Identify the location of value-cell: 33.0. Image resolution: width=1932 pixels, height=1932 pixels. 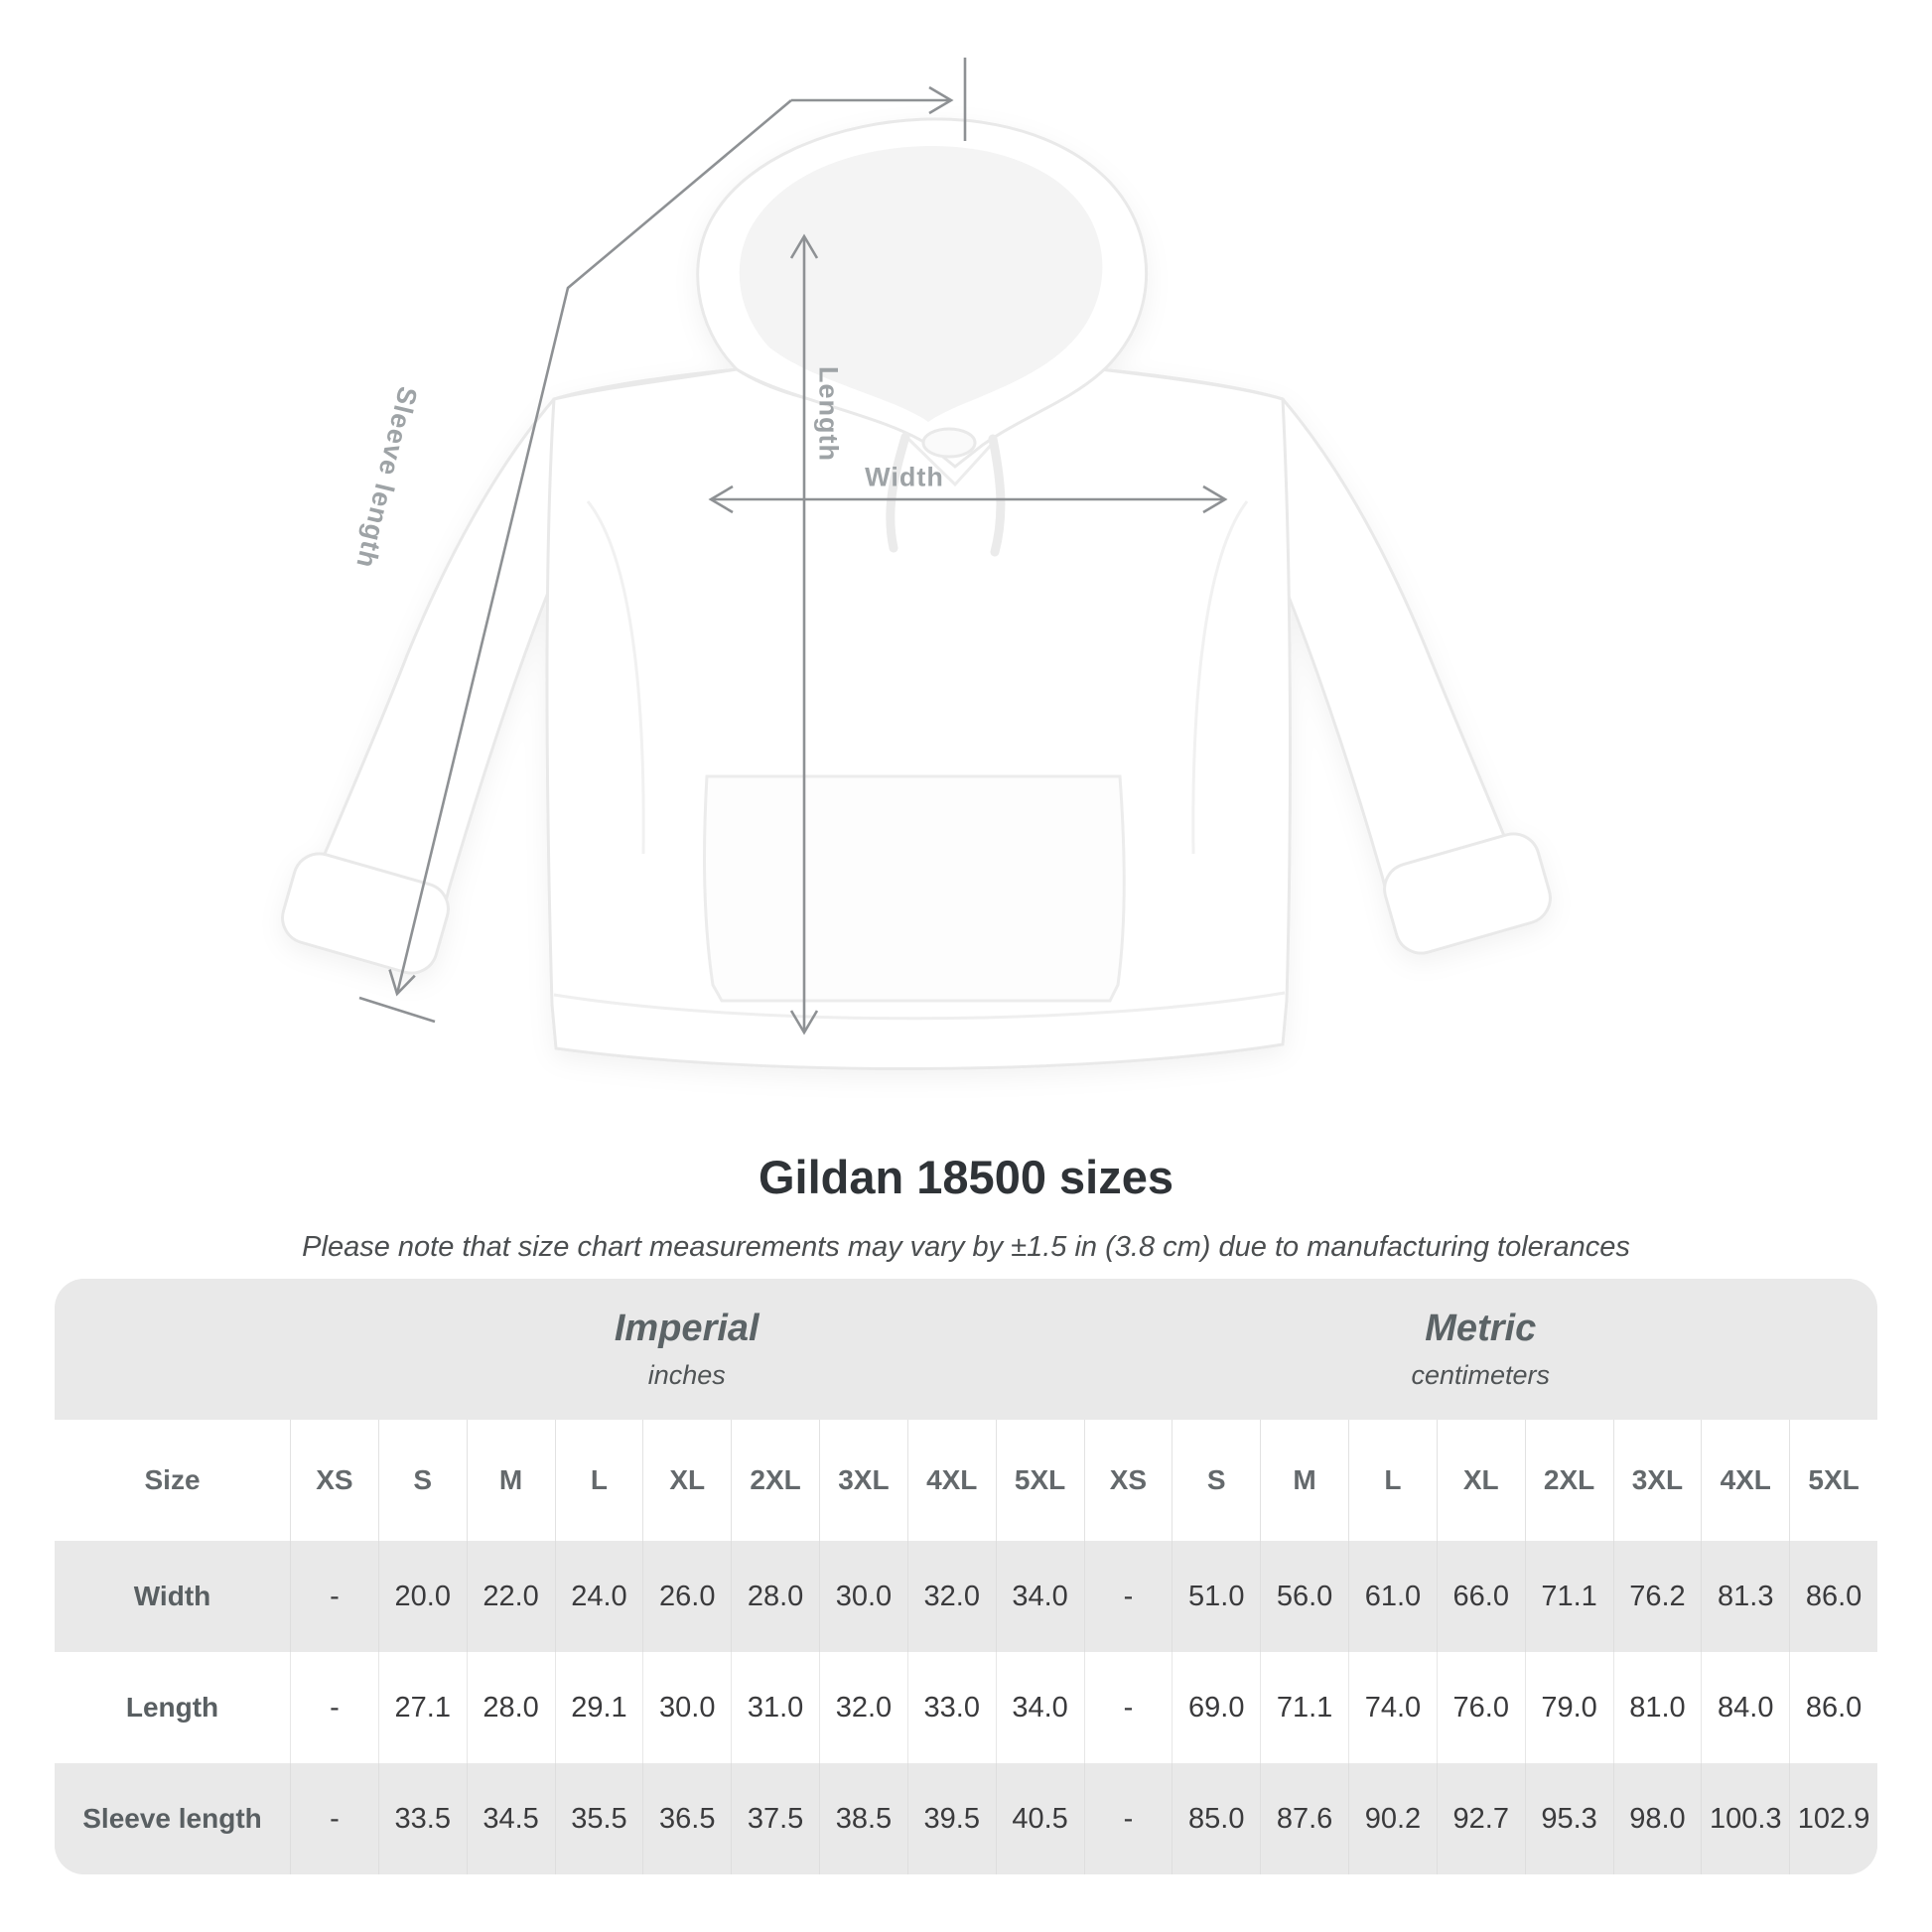
(951, 1708).